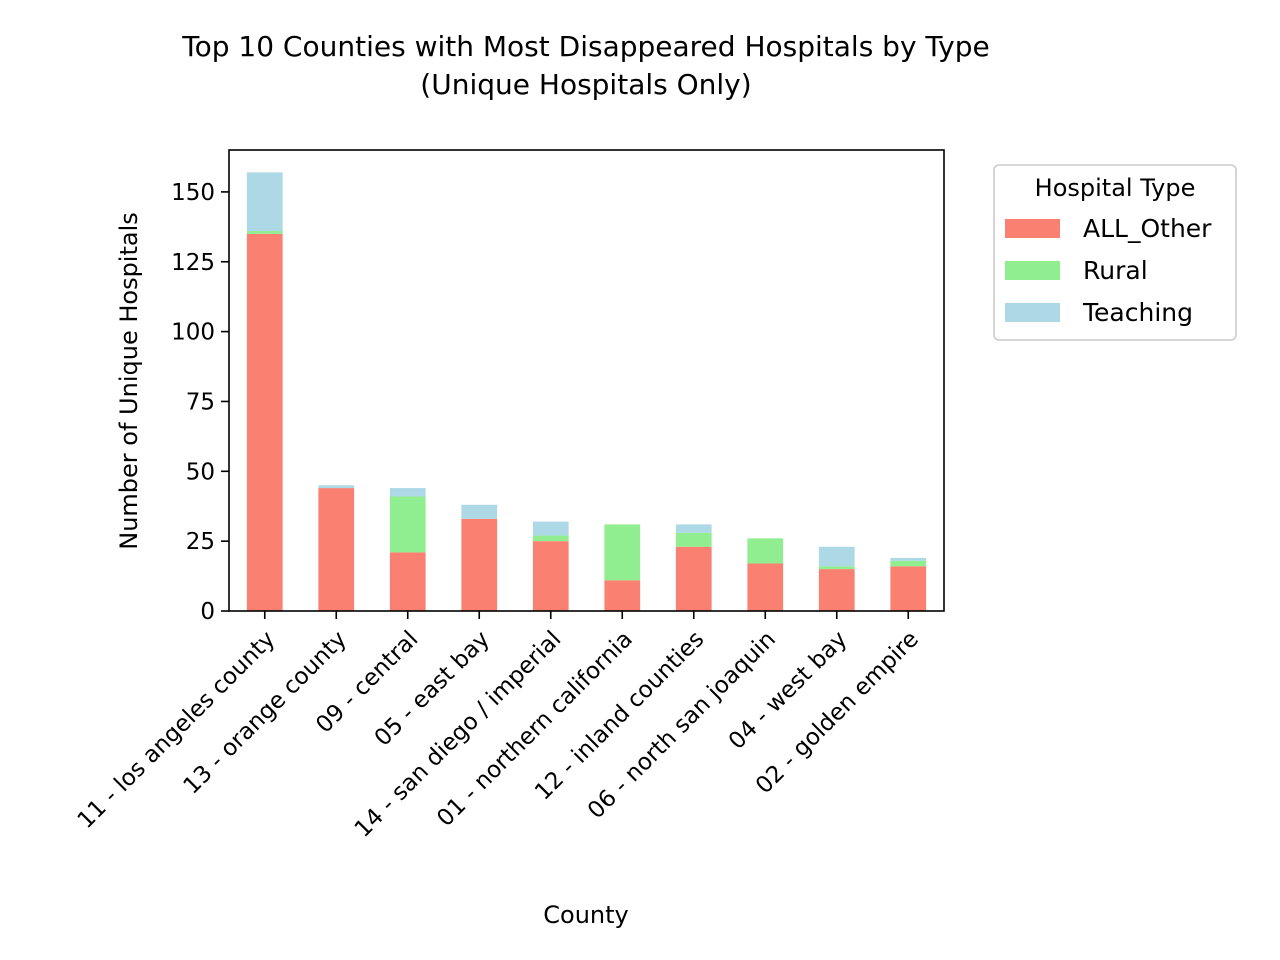 This screenshot has width=1280, height=960. What do you see at coordinates (129, 381) in the screenshot?
I see `y-axis-label: Number of Unique Hospitals` at bounding box center [129, 381].